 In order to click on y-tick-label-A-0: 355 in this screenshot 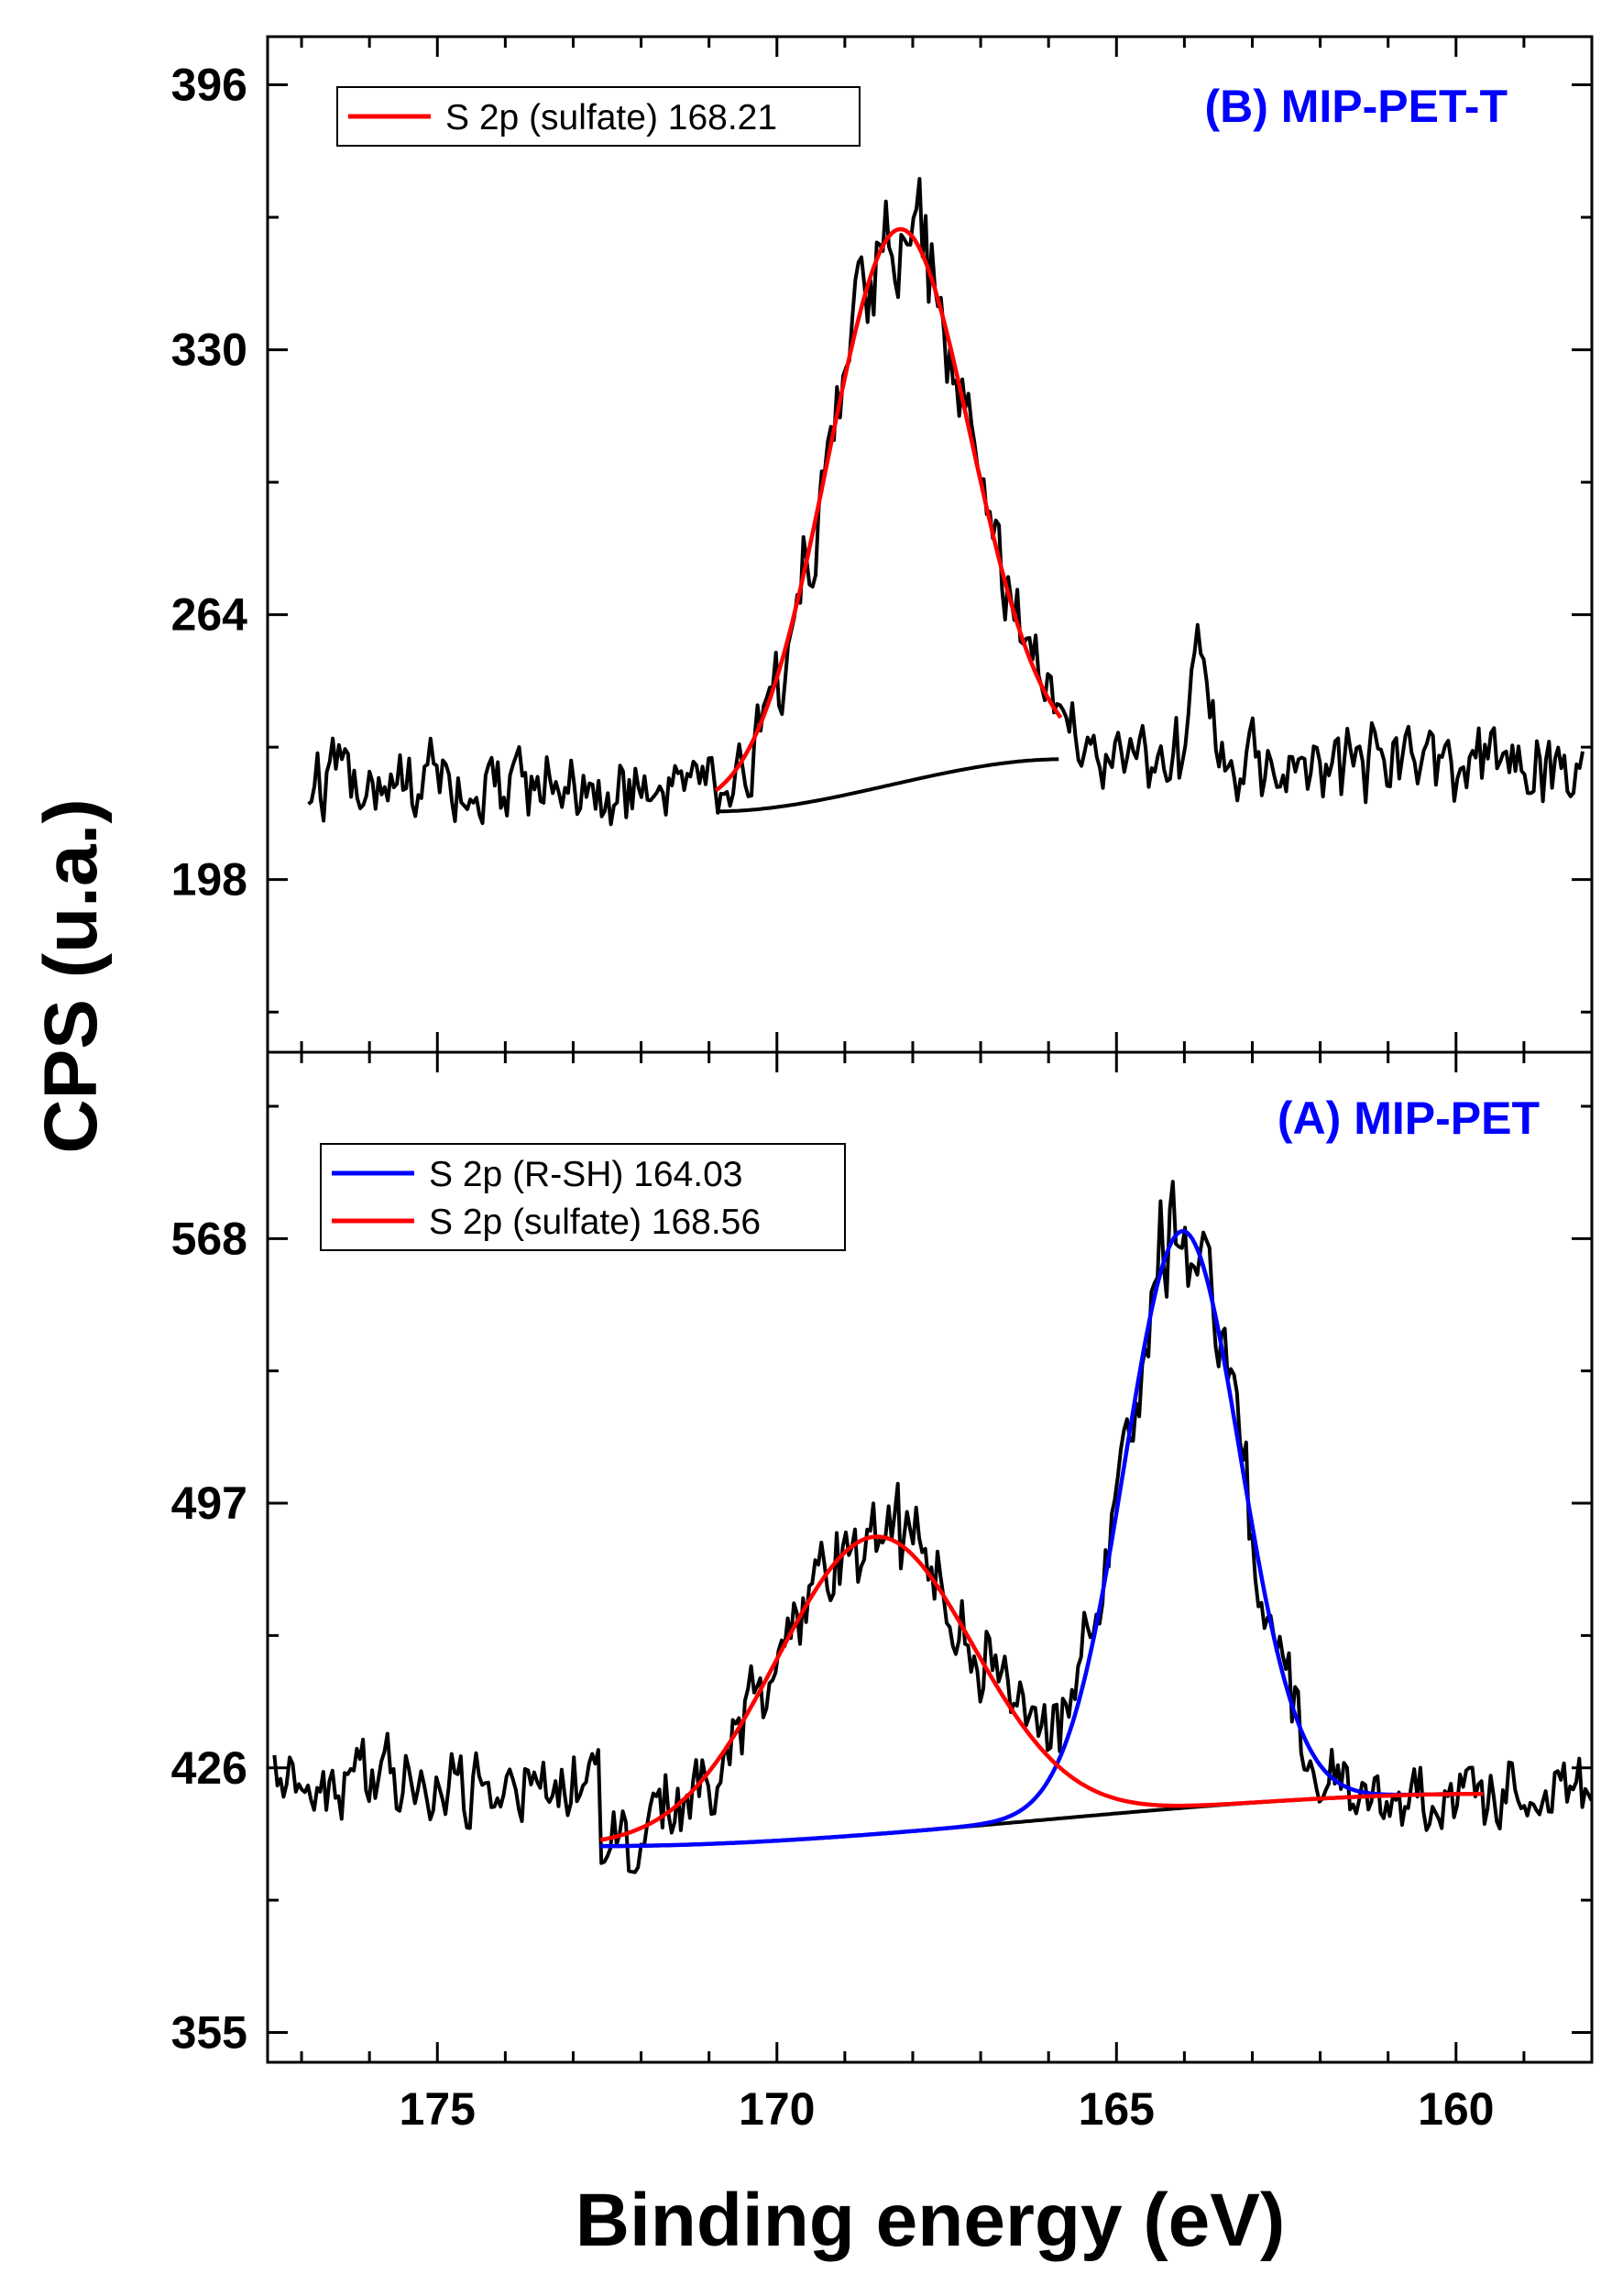, I will do `click(209, 2032)`.